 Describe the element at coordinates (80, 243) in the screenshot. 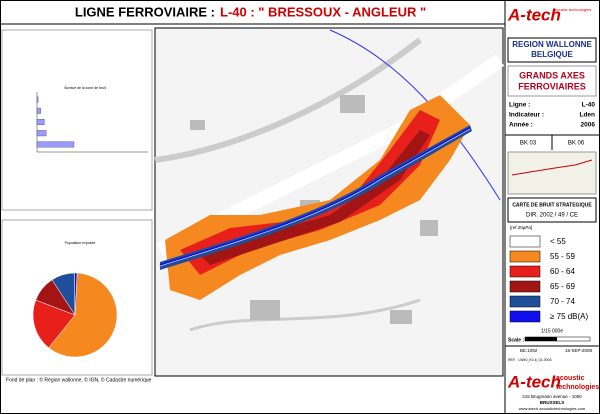

I see `pie-title: Population exposée` at that location.